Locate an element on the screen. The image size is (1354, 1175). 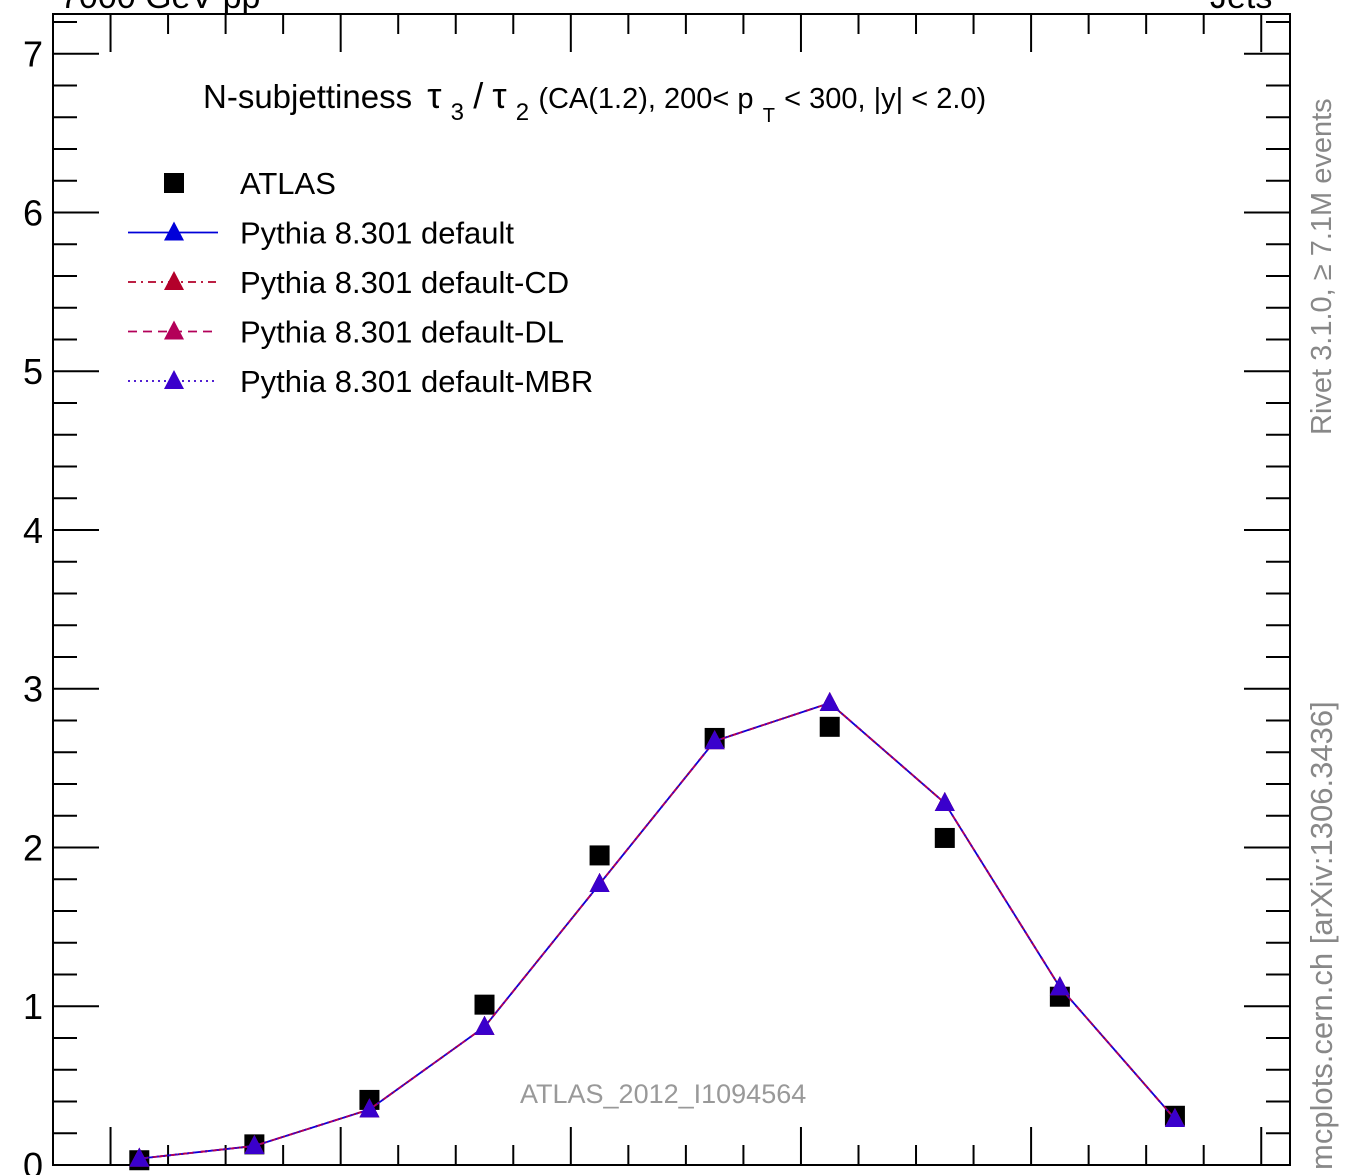
y-tick-label: 5 is located at coordinates (33, 371).